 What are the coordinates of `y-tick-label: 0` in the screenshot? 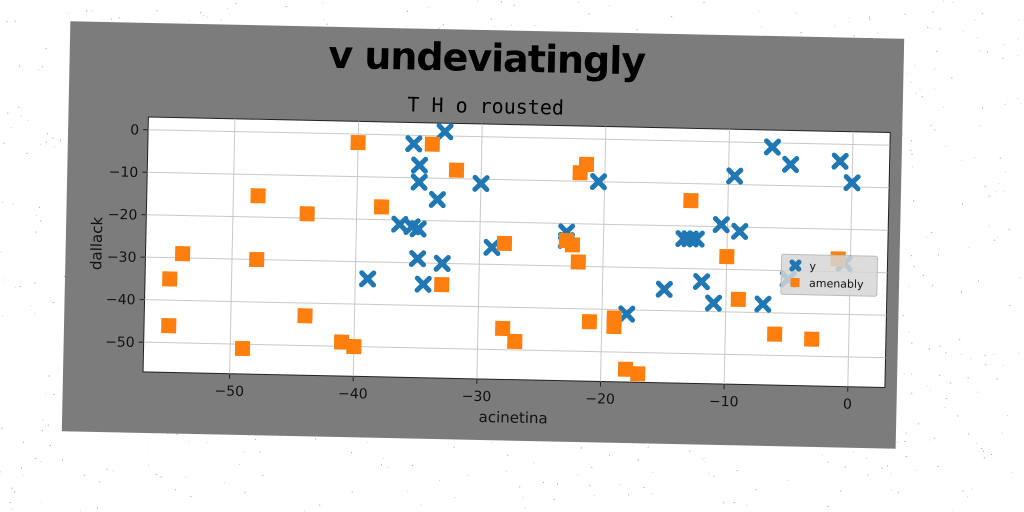 It's located at (134, 130).